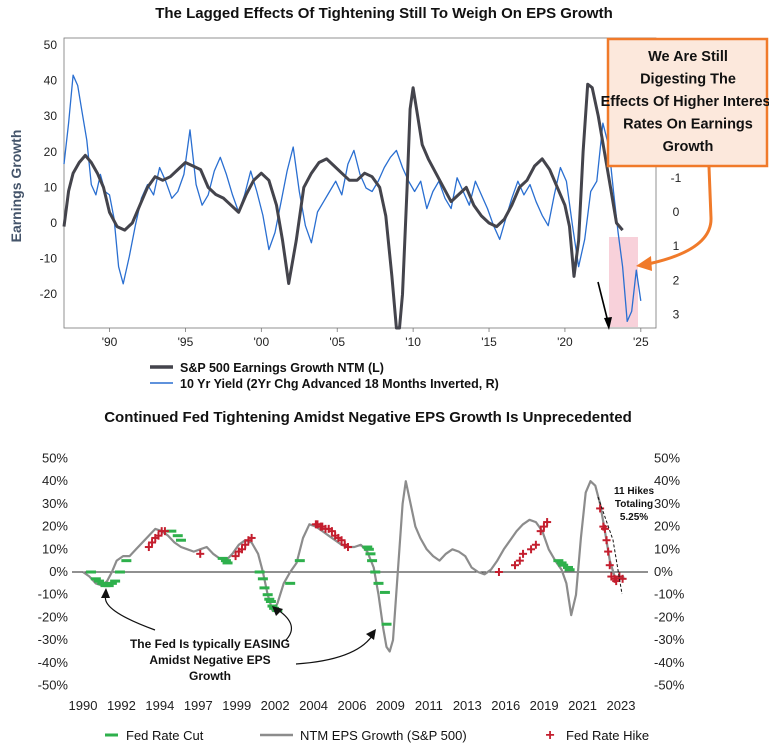 Image resolution: width=769 pixels, height=754 pixels. Describe the element at coordinates (275, 705) in the screenshot. I see `bottom-x-tick-label: 2002` at that location.